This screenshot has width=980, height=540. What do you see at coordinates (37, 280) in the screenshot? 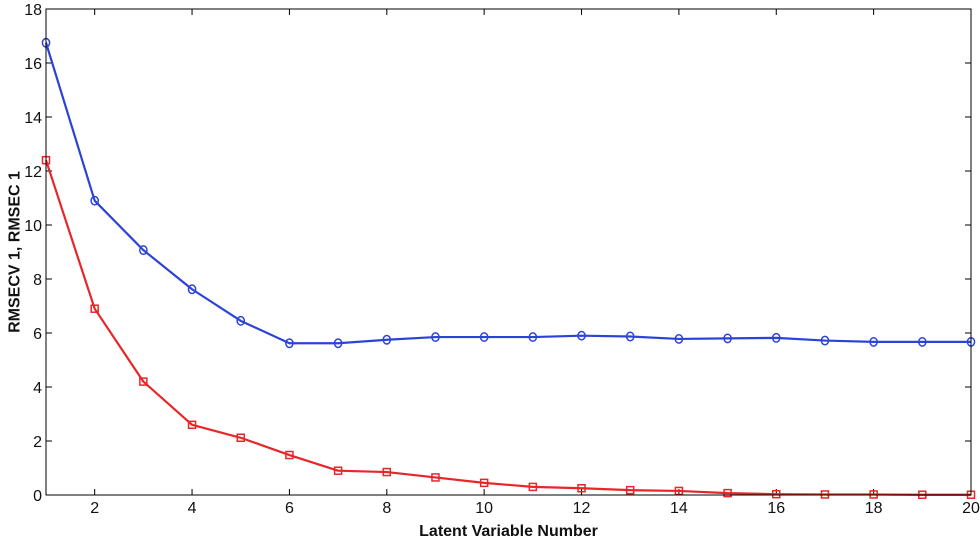
I see `y-tick-label: 8` at bounding box center [37, 280].